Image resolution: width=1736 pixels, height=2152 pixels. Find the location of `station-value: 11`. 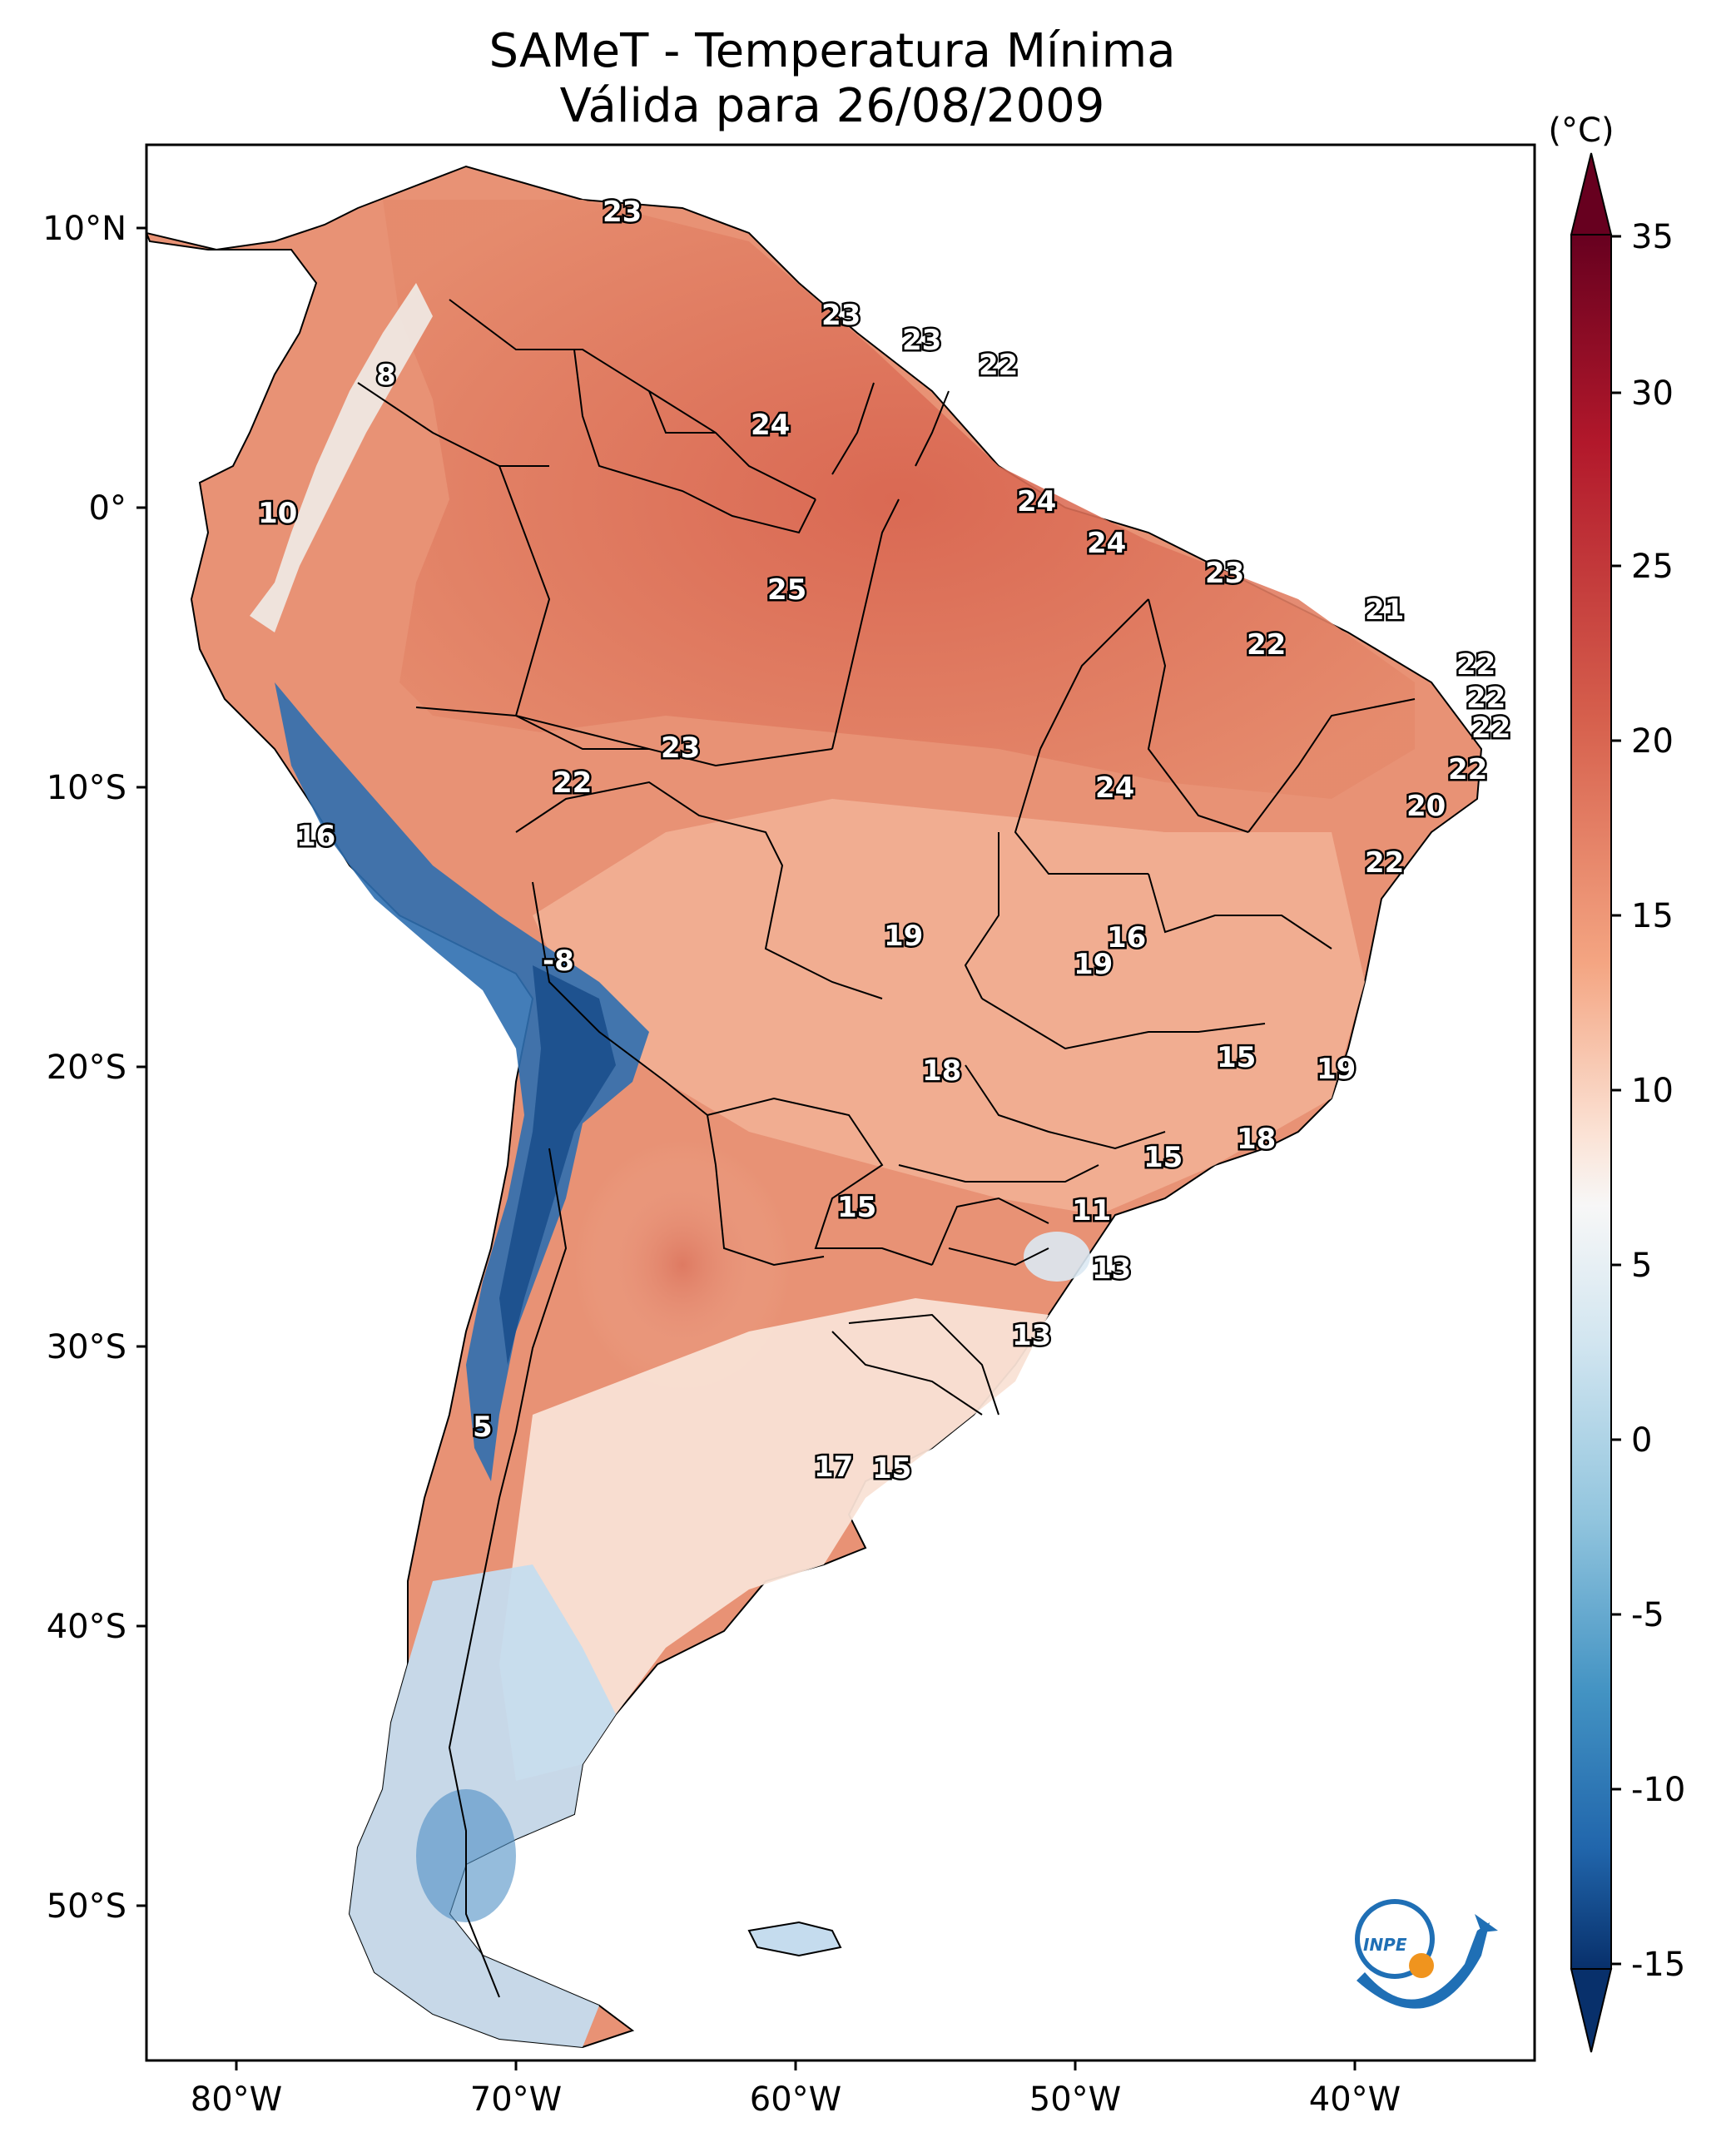

station-value: 11 is located at coordinates (1091, 1210).